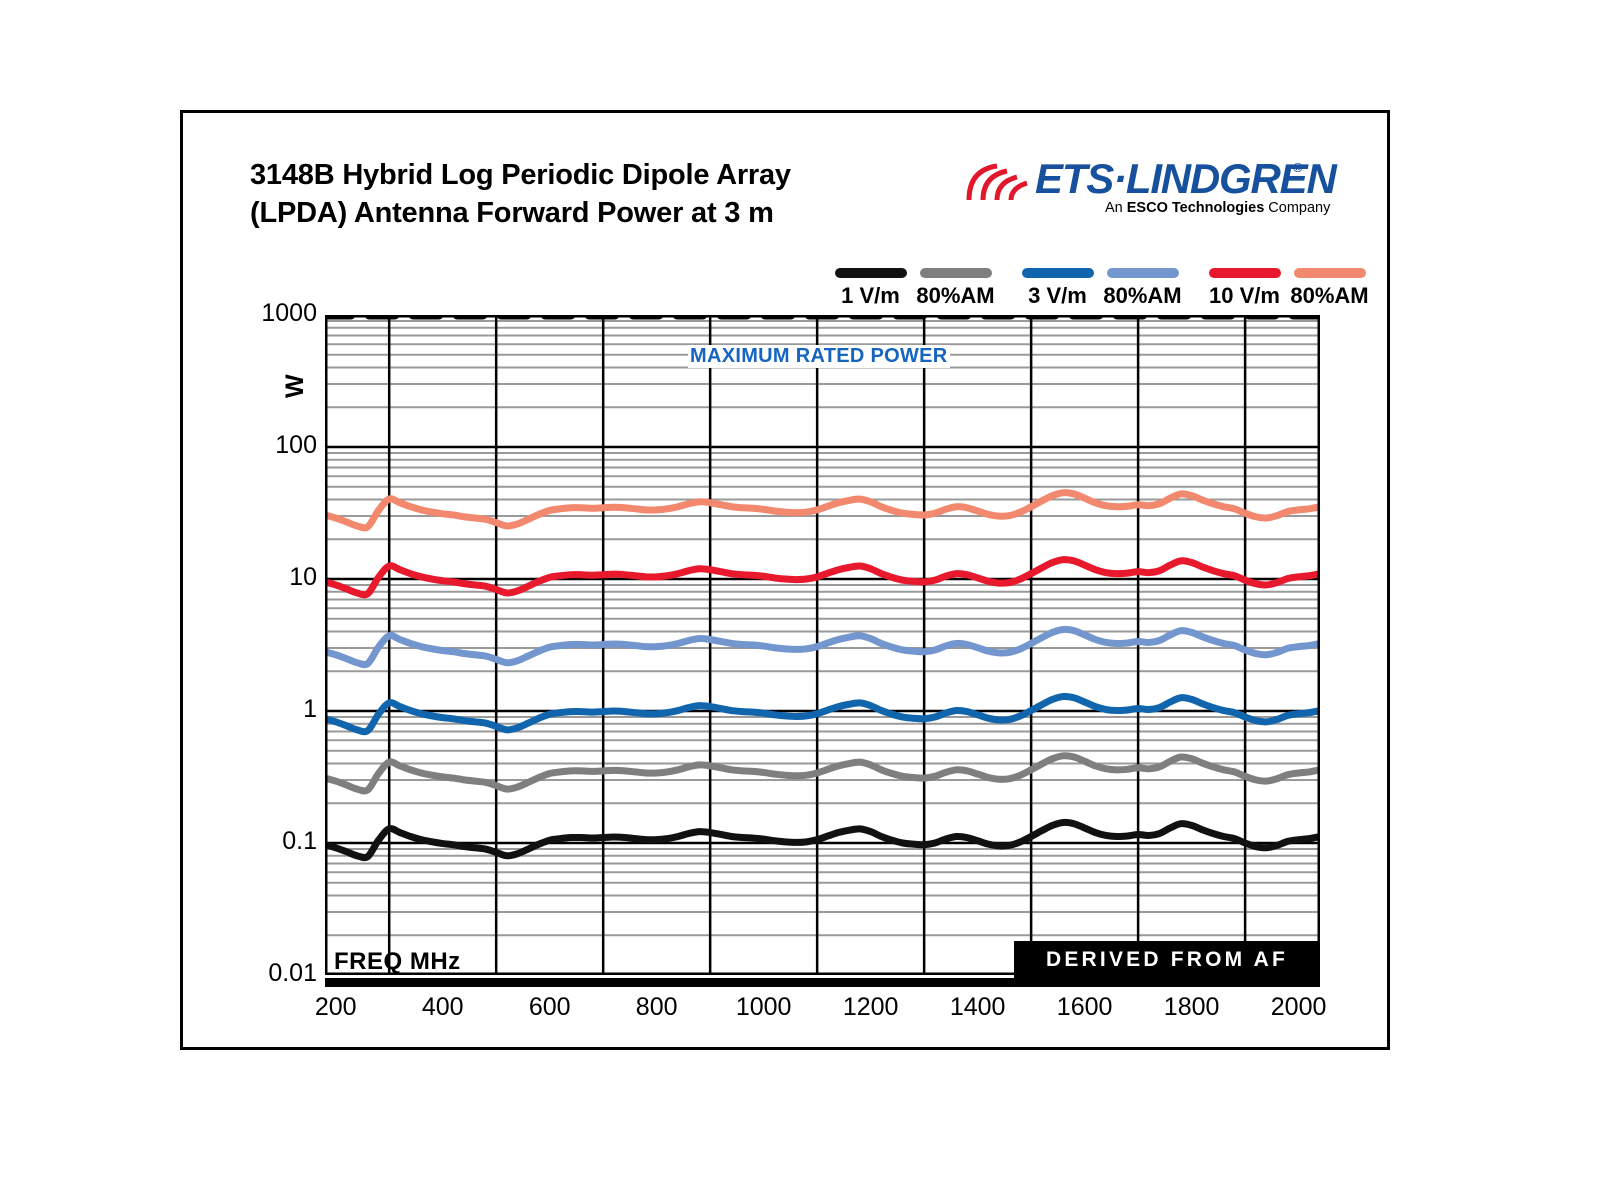 Image resolution: width=1600 pixels, height=1200 pixels. Describe the element at coordinates (295, 386) in the screenshot. I see `y-axis-title: W` at that location.